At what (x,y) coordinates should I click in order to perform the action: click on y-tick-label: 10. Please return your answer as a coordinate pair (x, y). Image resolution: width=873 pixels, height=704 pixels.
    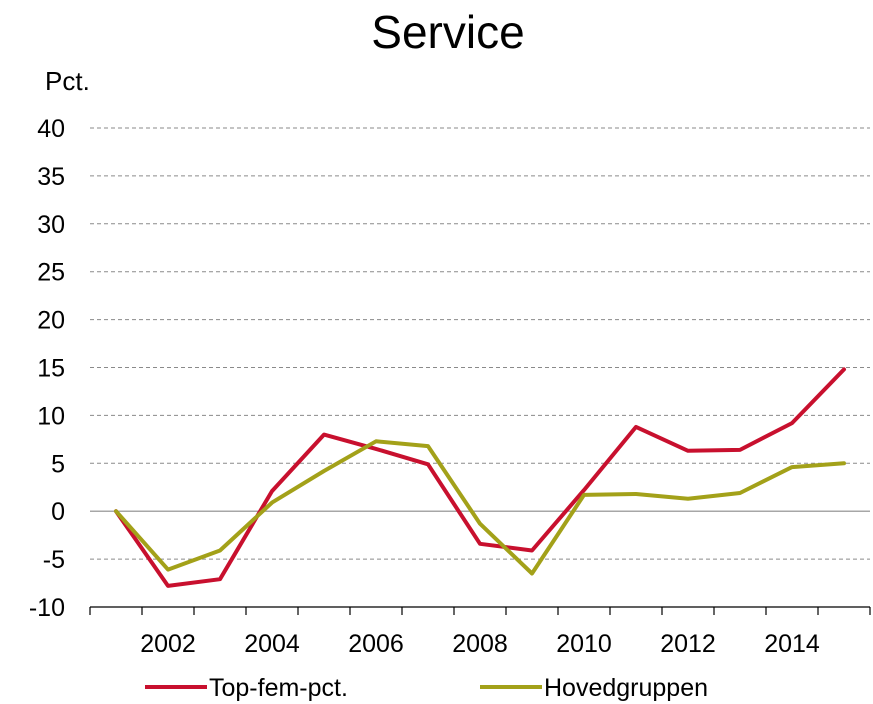
    Looking at the image, I should click on (51, 416).